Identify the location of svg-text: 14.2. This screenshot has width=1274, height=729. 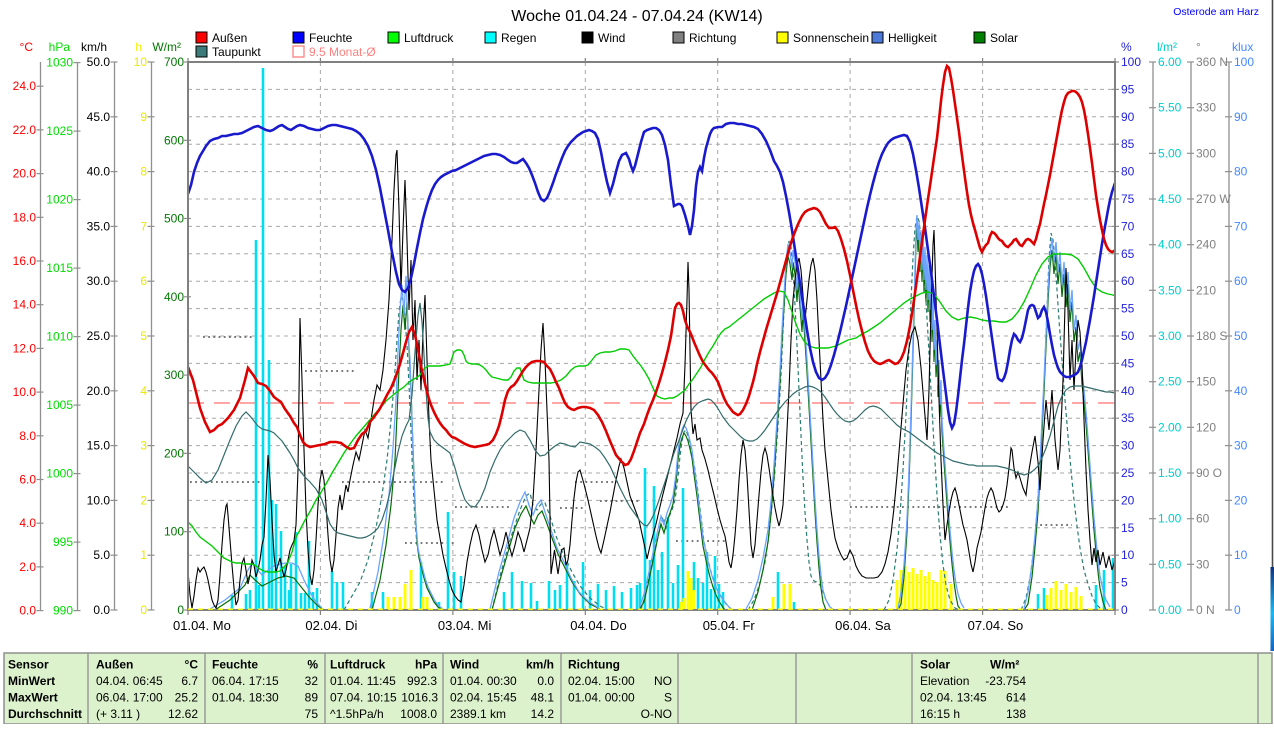
(543, 714).